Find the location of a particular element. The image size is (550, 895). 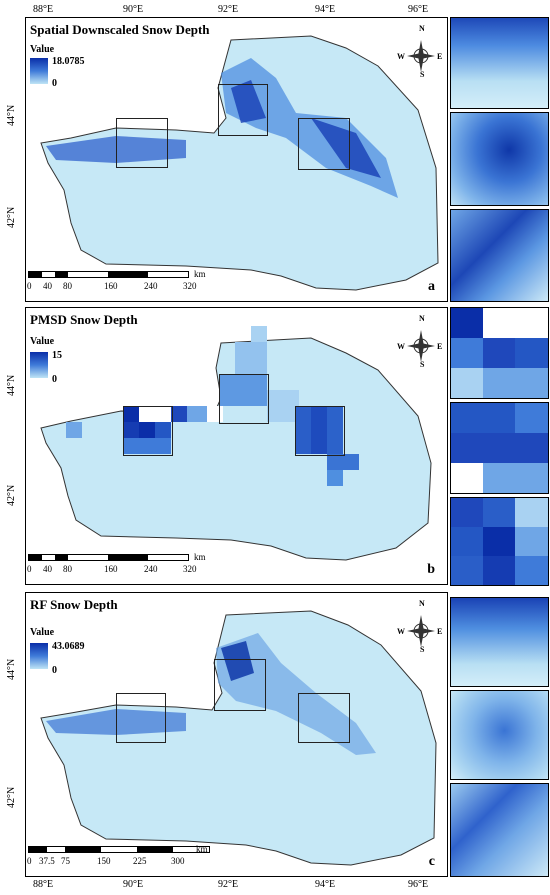

inset-c3 is located at coordinates (499, 830).